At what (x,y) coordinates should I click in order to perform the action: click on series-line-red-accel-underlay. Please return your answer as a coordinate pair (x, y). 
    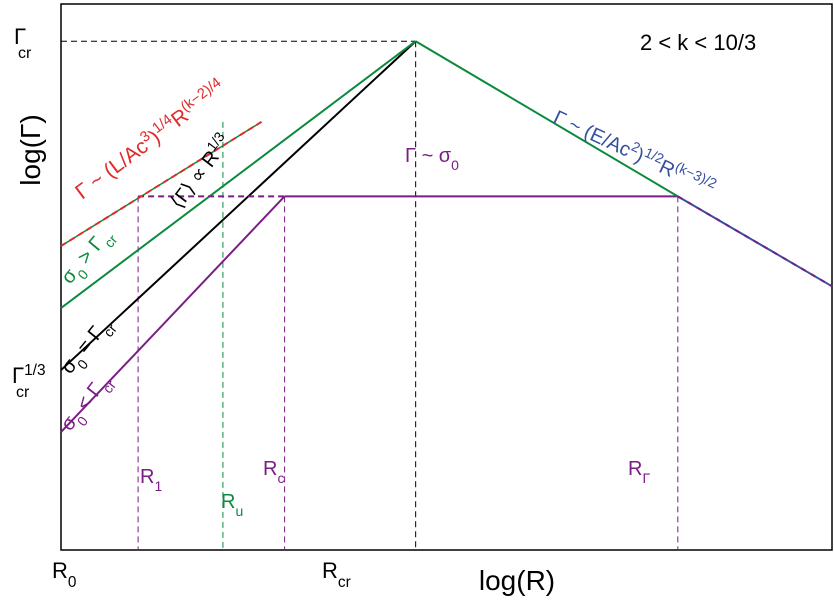
    Looking at the image, I should click on (161, 184).